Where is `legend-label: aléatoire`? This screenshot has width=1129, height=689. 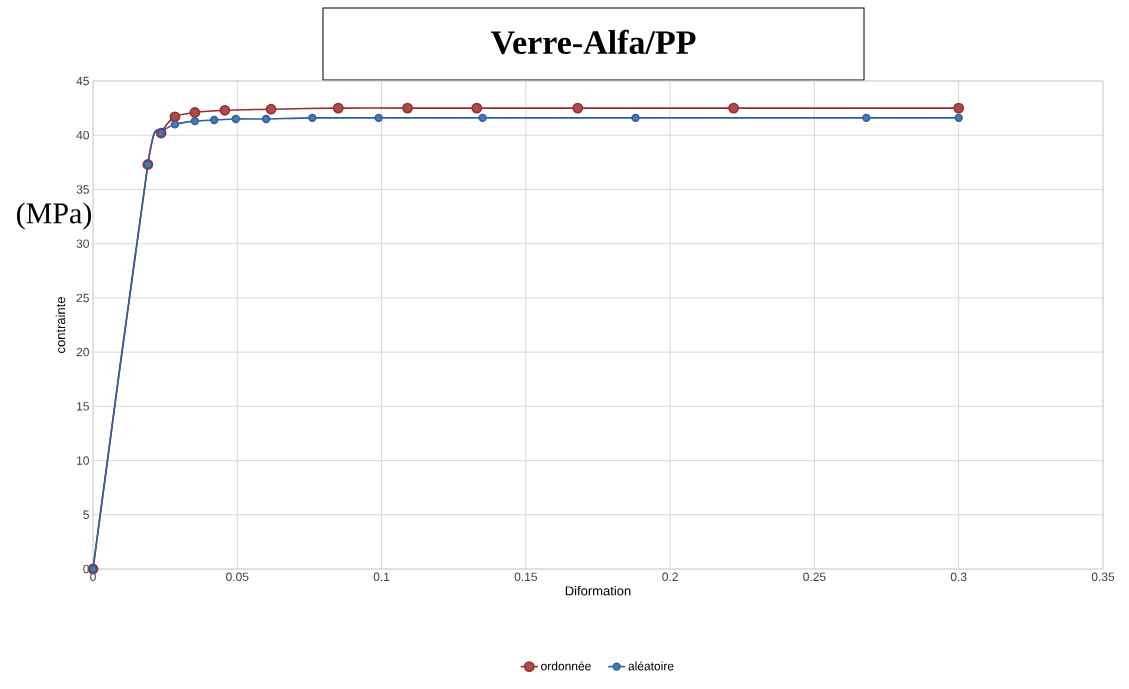
legend-label: aléatoire is located at coordinates (651, 666).